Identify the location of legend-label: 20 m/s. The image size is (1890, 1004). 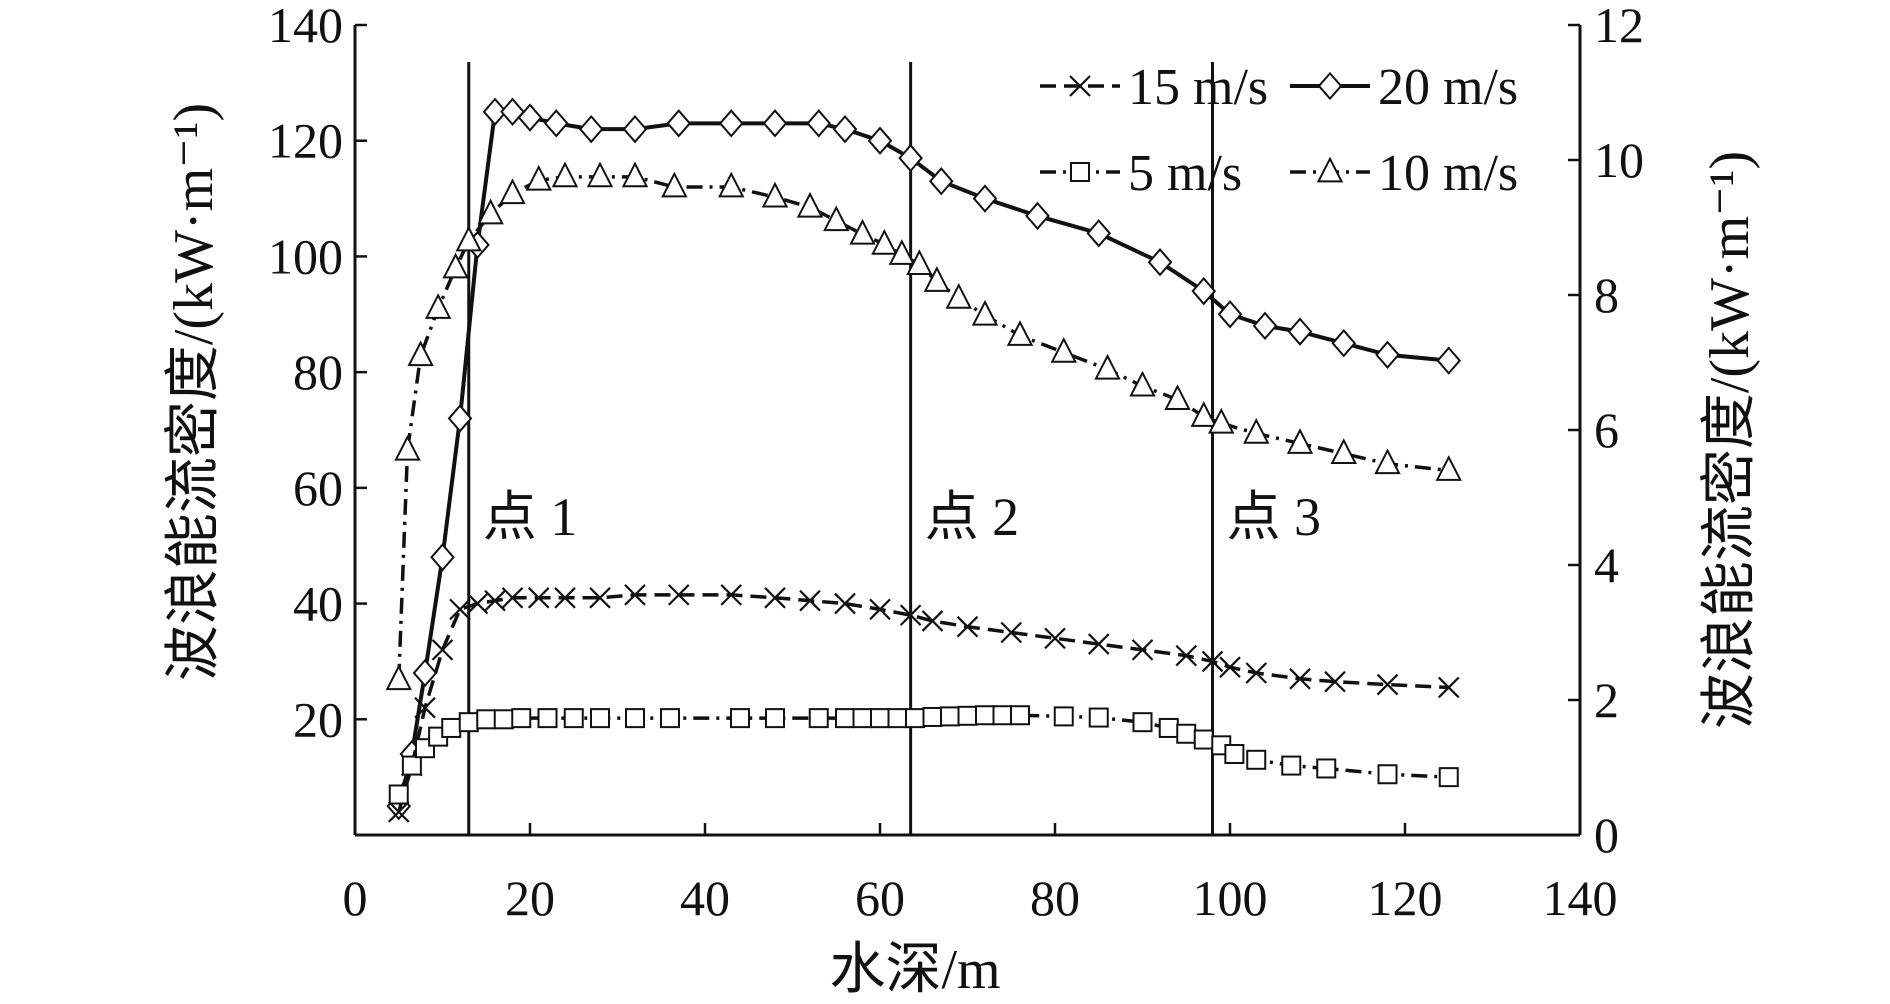
(1448, 87).